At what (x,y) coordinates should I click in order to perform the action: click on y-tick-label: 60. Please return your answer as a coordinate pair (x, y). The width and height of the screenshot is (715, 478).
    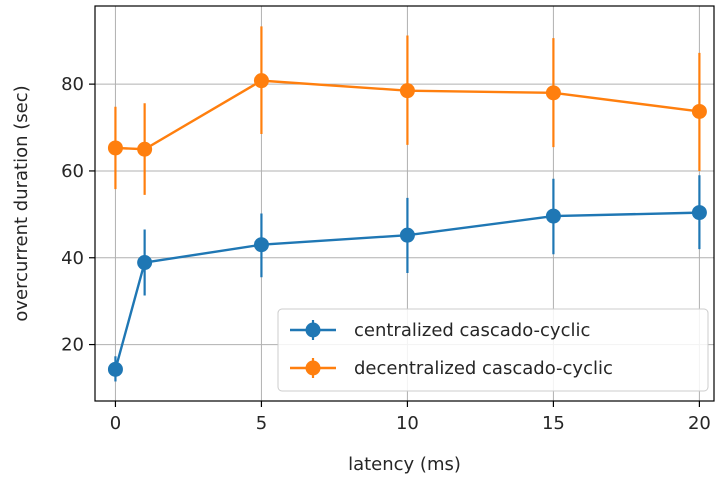
    Looking at the image, I should click on (72, 171).